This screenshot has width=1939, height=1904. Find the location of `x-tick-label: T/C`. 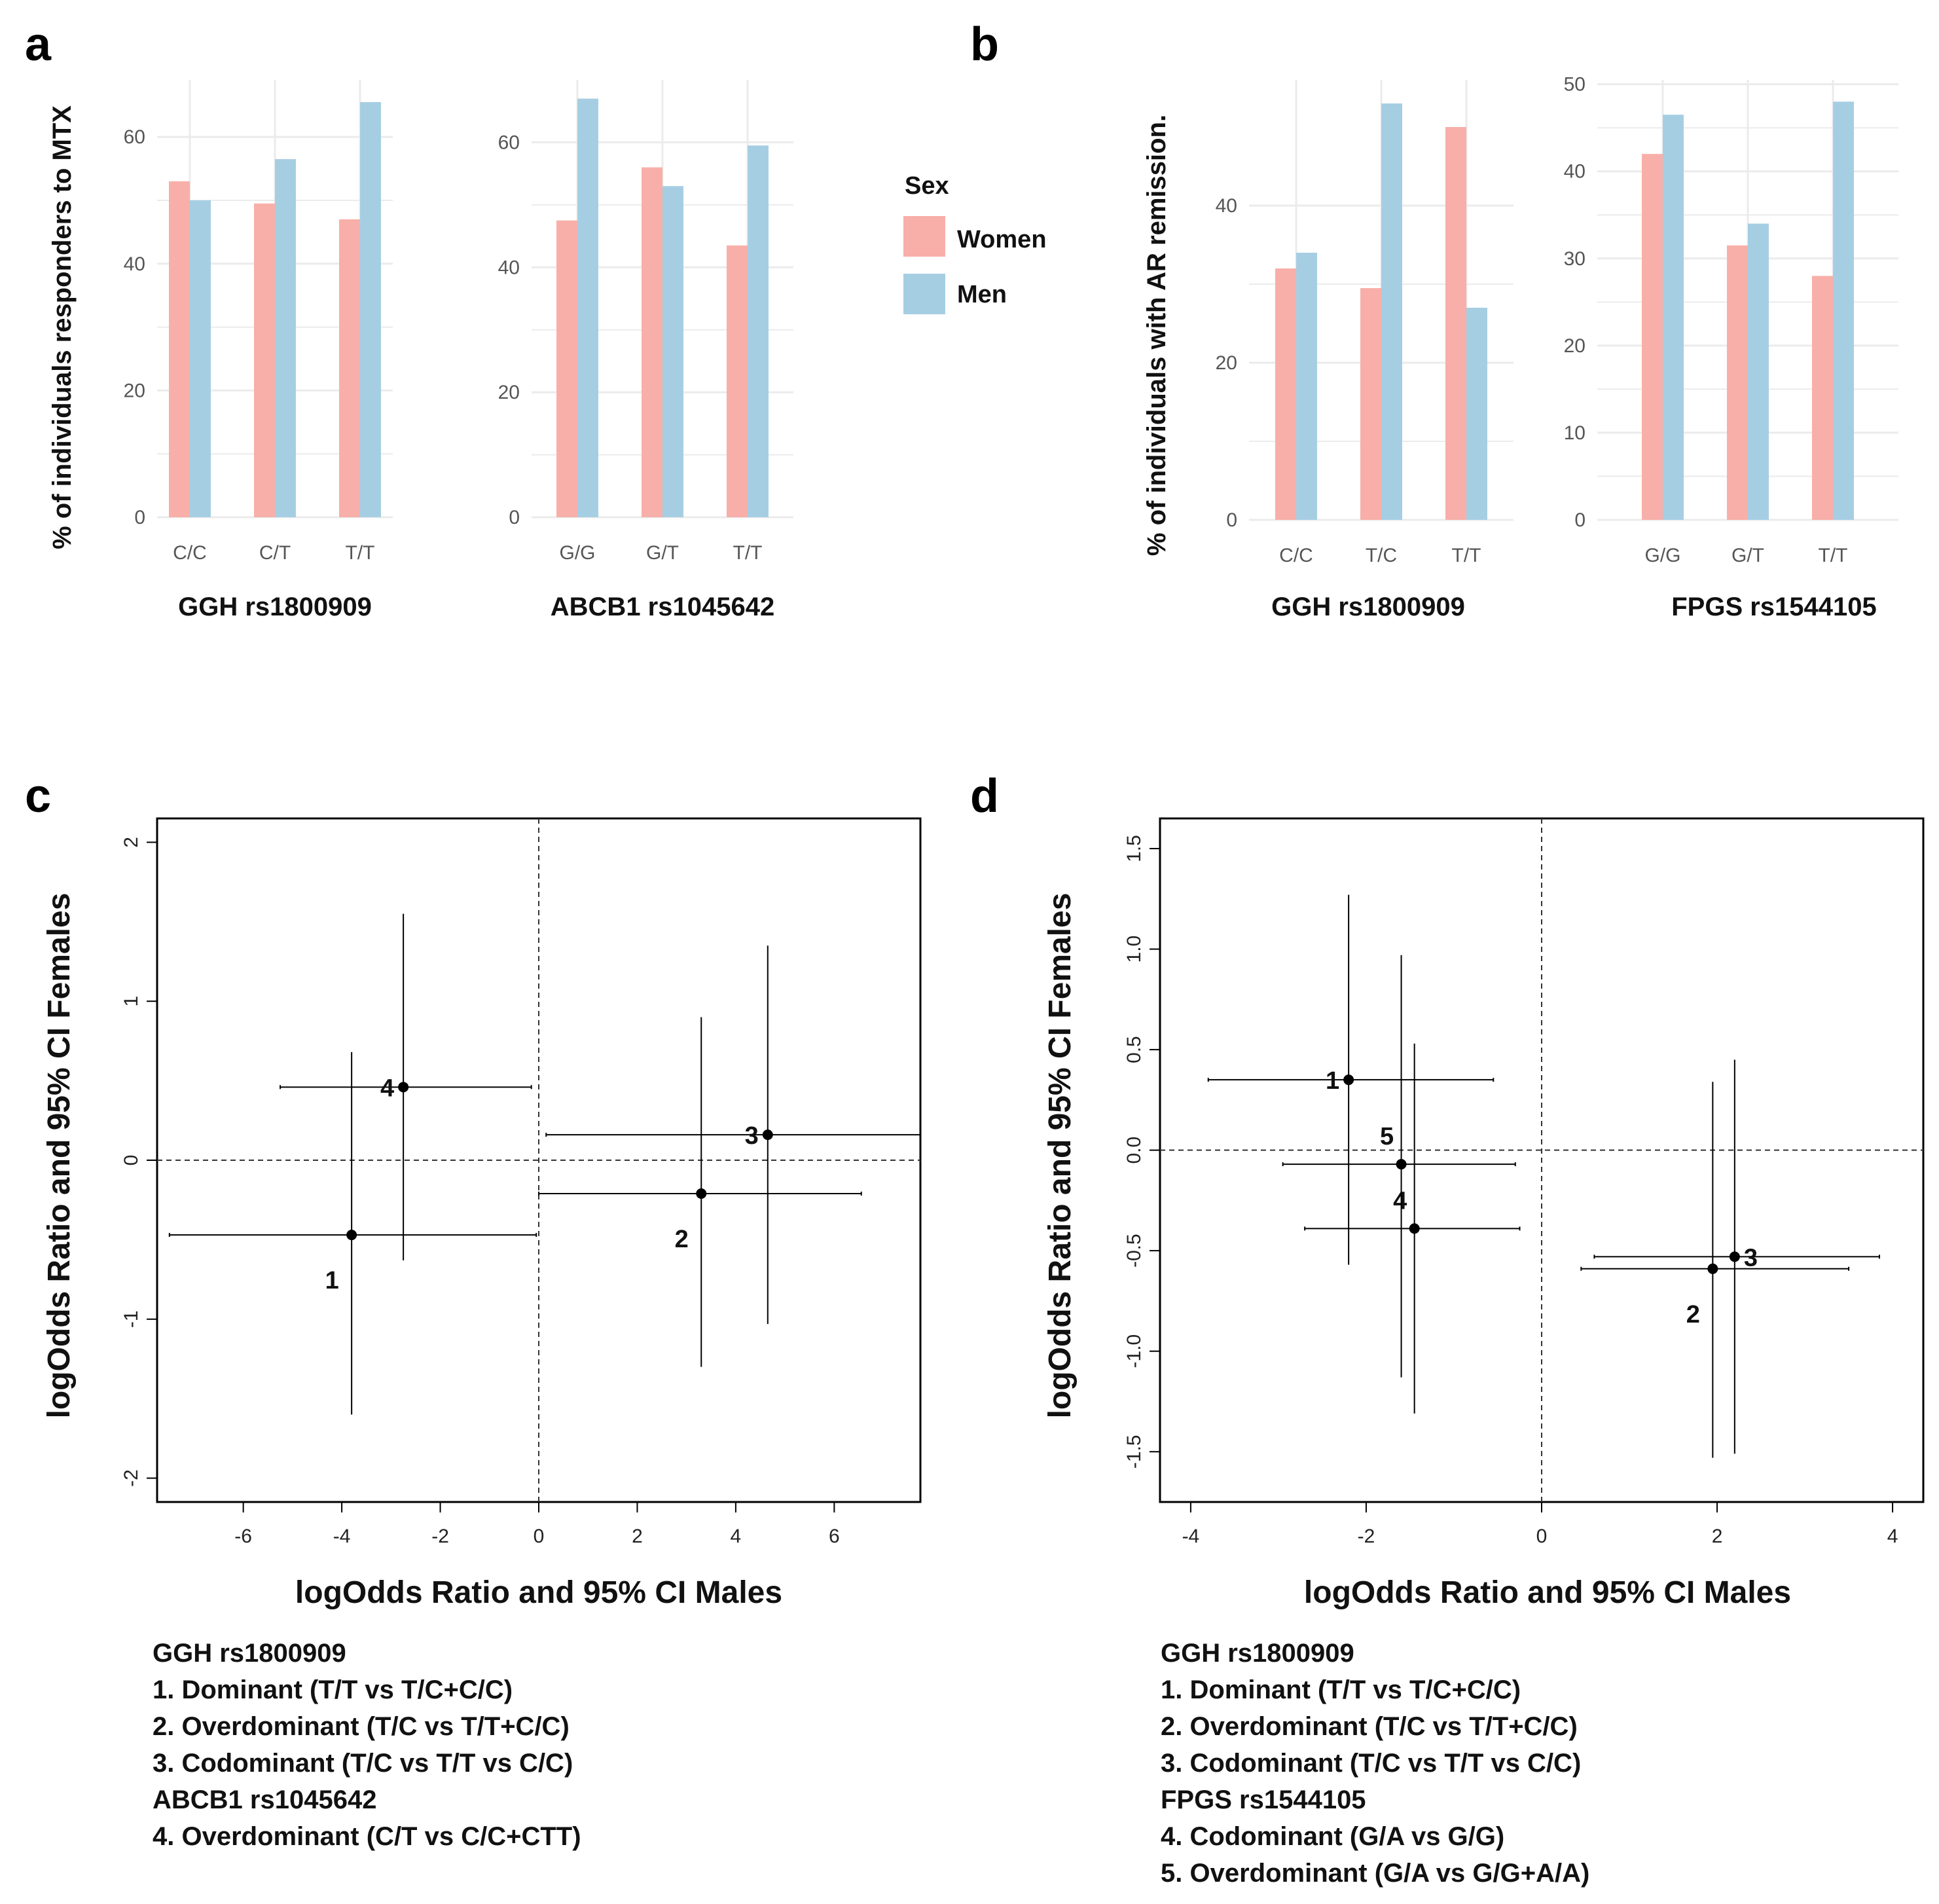

x-tick-label: T/C is located at coordinates (1381, 555).